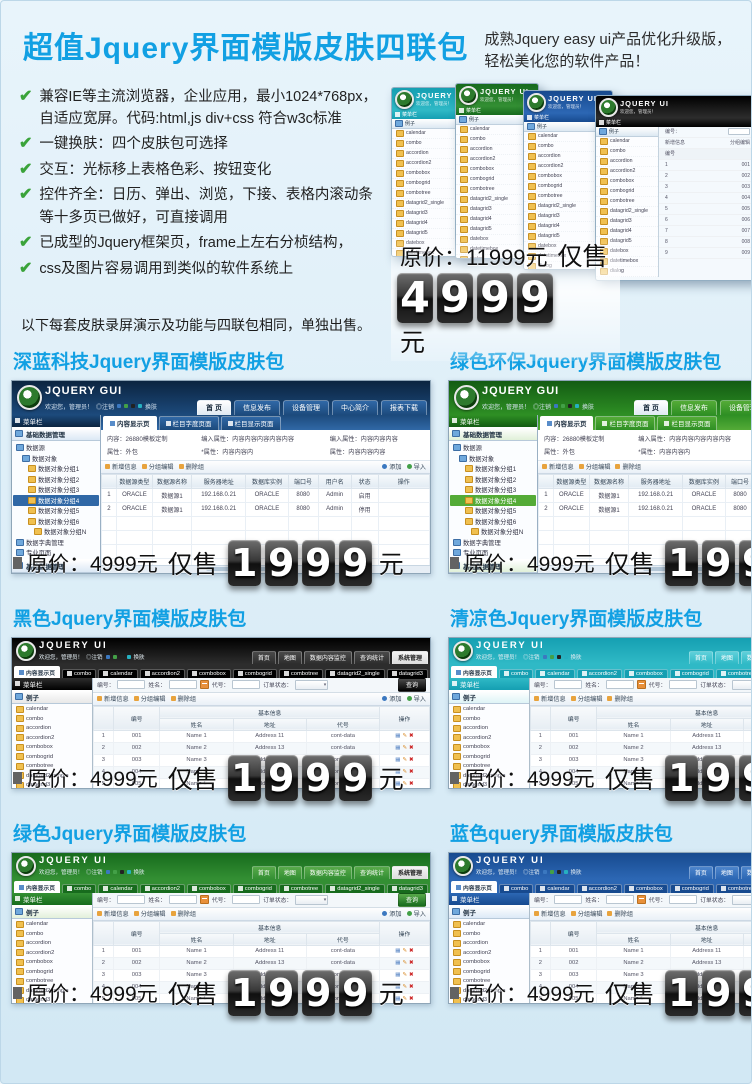 The image size is (752, 1084). Describe the element at coordinates (586, 913) in the screenshot. I see `toolbar-button: 分组编辑` at that location.